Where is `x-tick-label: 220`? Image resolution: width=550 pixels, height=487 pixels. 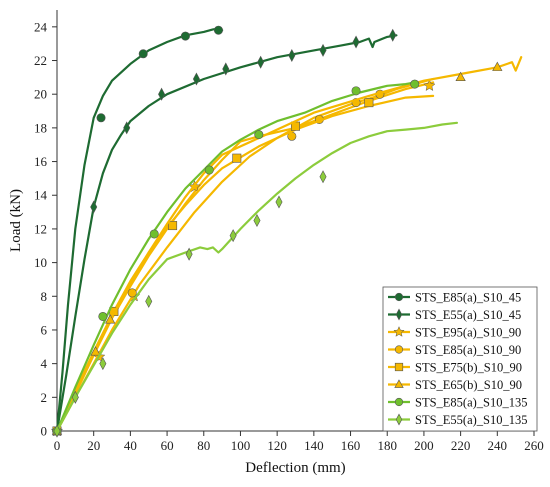
x-tick-label: 220 is located at coordinates (461, 445).